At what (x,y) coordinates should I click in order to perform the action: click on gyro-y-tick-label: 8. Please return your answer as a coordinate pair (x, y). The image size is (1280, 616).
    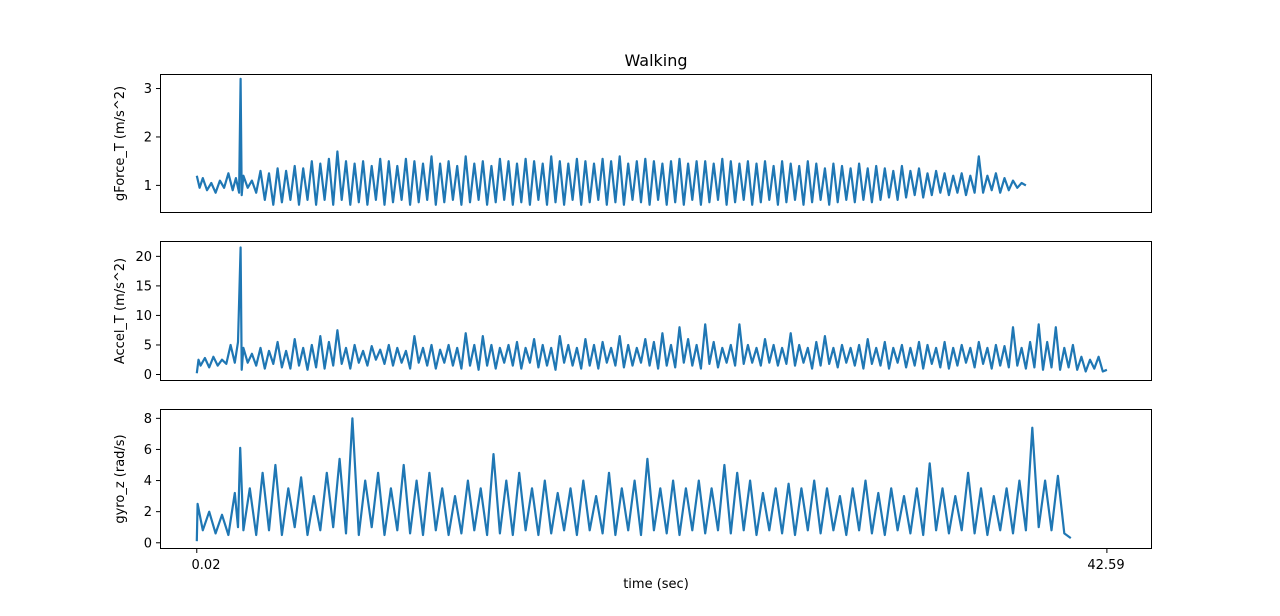
    Looking at the image, I should click on (148, 419).